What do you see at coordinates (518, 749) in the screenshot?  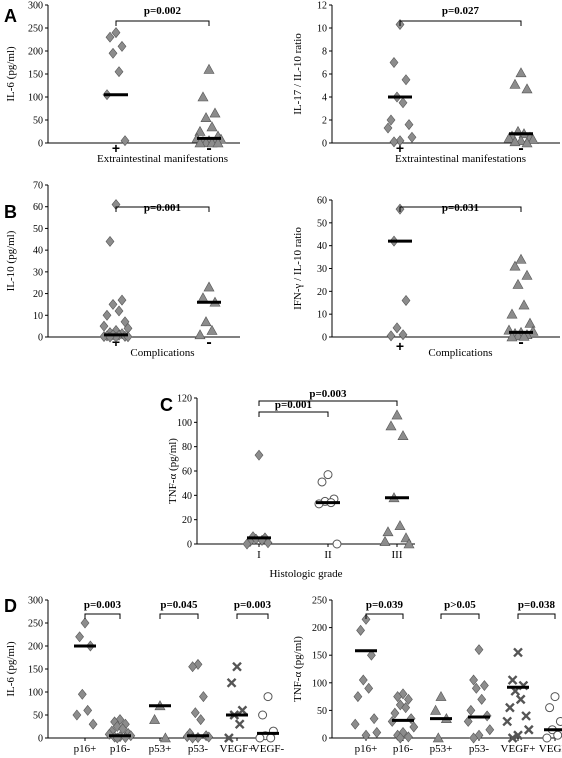 I see `category-label: VEGF+` at bounding box center [518, 749].